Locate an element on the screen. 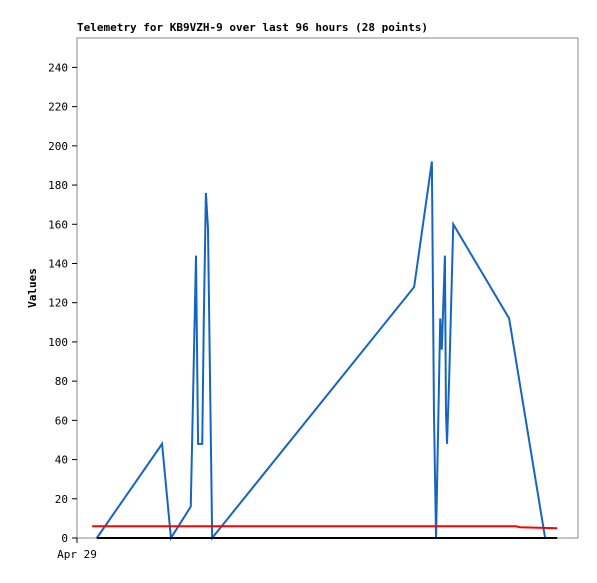 The width and height of the screenshot is (597, 583). y-tick-label: 240 is located at coordinates (58, 67).